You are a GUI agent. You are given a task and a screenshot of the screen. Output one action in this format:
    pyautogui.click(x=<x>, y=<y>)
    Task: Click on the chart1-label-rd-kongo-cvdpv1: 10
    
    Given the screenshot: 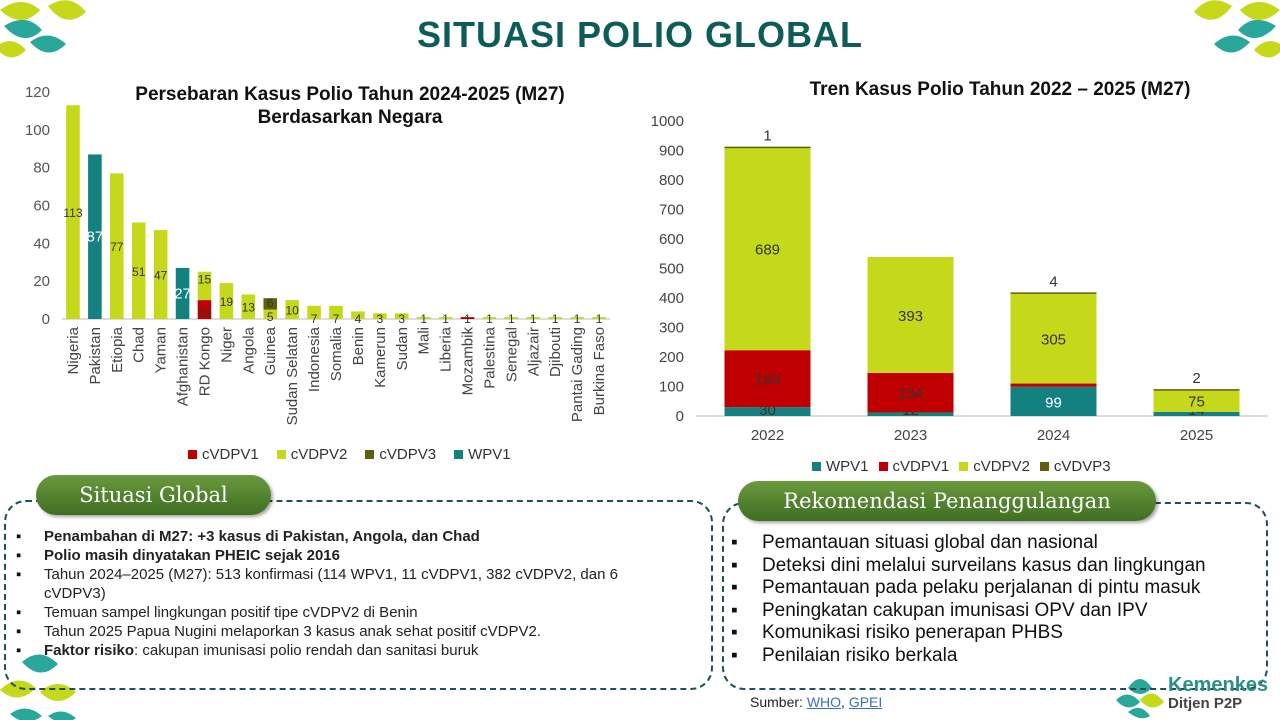 What is the action you would take?
    pyautogui.click(x=205, y=312)
    